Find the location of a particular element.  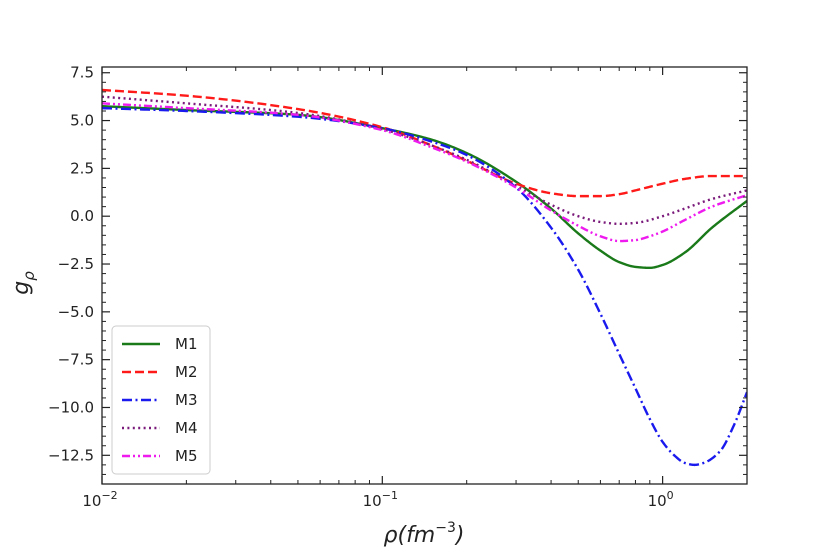

legend-label-m3: M3 is located at coordinates (186, 400).